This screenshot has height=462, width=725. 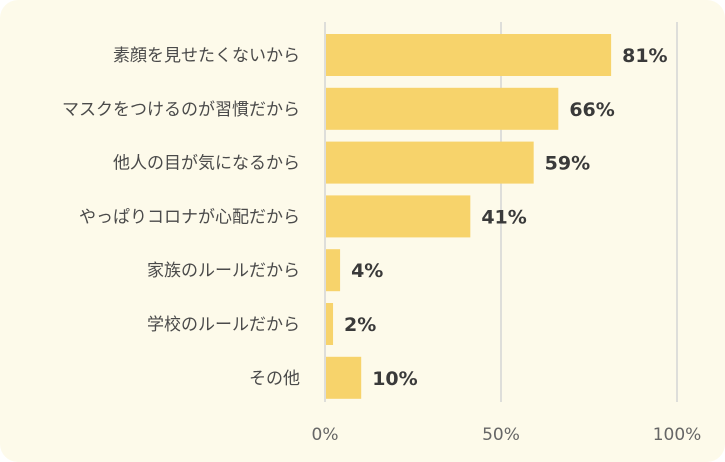 What do you see at coordinates (644, 56) in the screenshot?
I see `data-label: 81%` at bounding box center [644, 56].